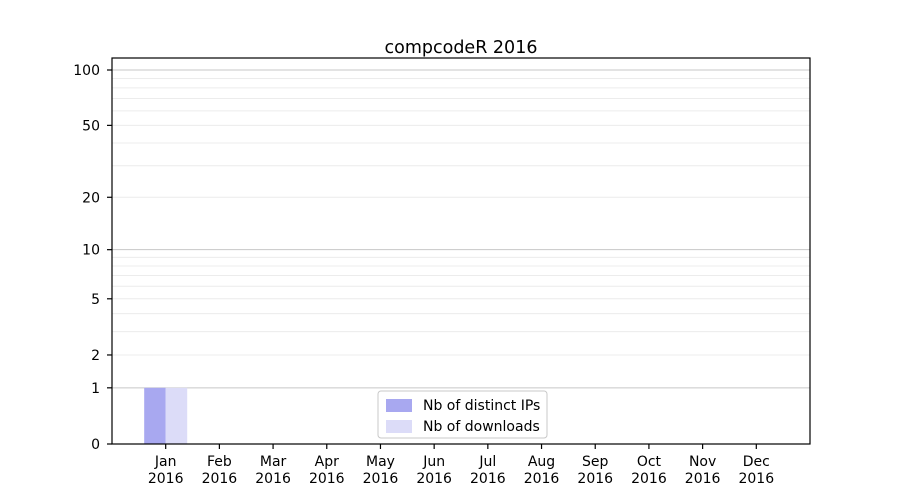 This screenshot has width=900, height=500. I want to click on x-year-label-mar: 2016, so click(273, 479).